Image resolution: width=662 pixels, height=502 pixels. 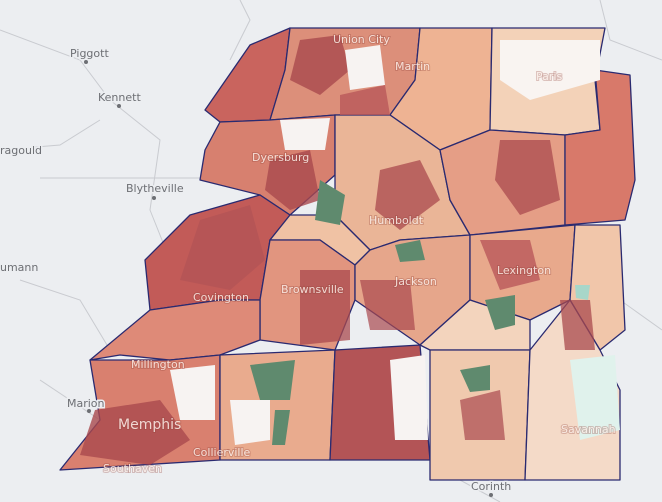 I want to click on place-label: Humboldt, so click(x=396, y=220).